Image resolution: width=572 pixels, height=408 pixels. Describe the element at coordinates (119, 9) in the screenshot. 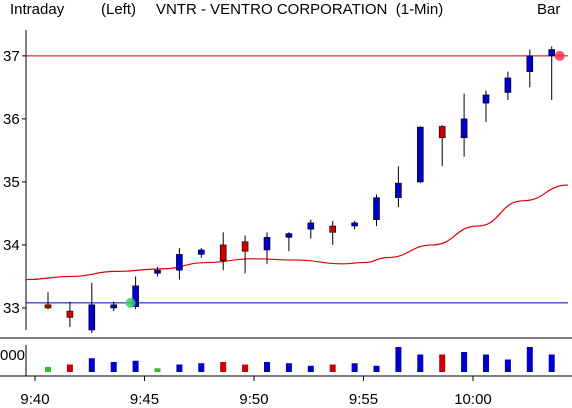

I see `chart-side-label: (Left)` at that location.